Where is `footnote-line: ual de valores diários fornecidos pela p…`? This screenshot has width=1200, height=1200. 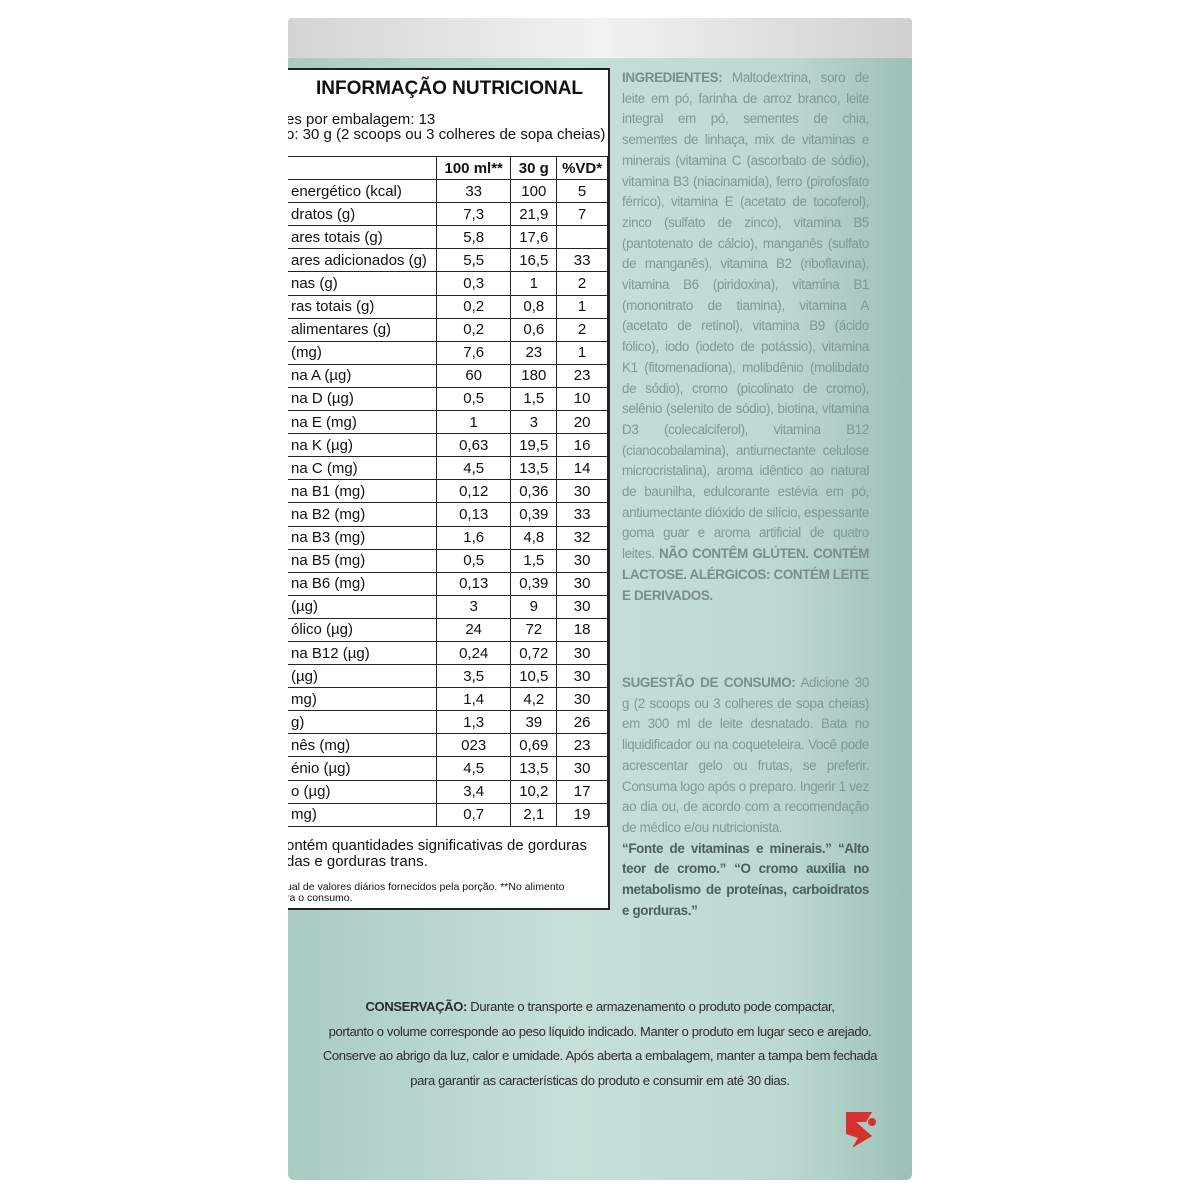 footnote-line: ual de valores diários fornecidos pela p… is located at coordinates (426, 887).